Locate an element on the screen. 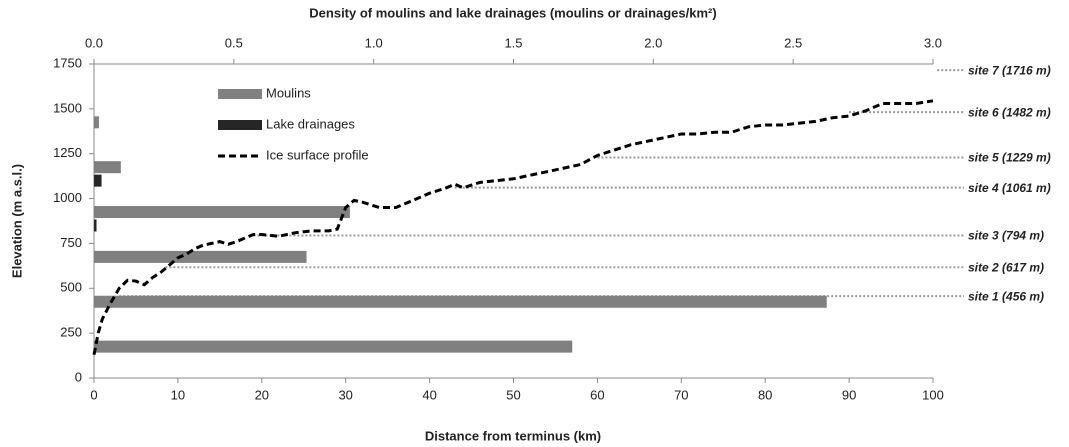  site-label: site 5 (1229 m) is located at coordinates (1009, 158).